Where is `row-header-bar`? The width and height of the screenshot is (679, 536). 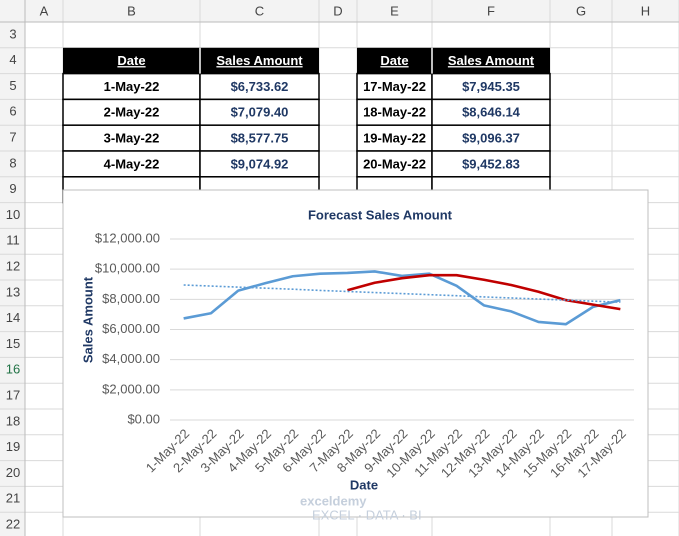 row-header-bar is located at coordinates (12, 268).